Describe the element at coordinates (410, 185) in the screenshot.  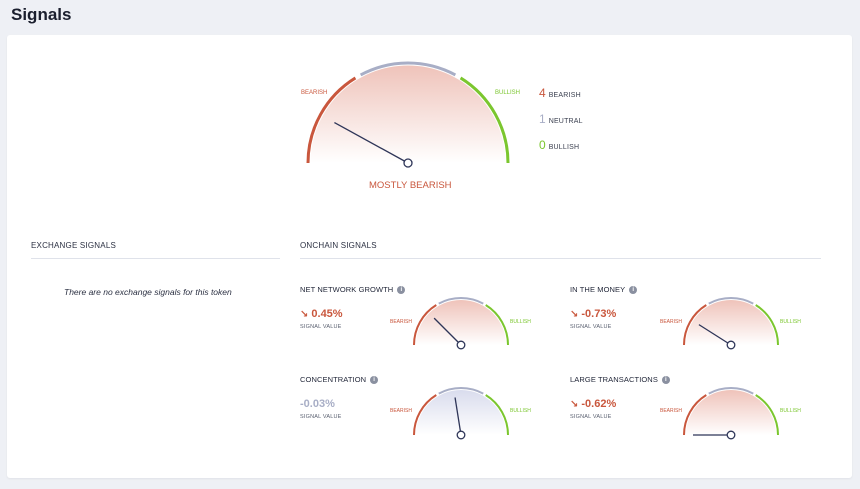
I see `summary-verdict: MOSTLY BEARISH` at that location.